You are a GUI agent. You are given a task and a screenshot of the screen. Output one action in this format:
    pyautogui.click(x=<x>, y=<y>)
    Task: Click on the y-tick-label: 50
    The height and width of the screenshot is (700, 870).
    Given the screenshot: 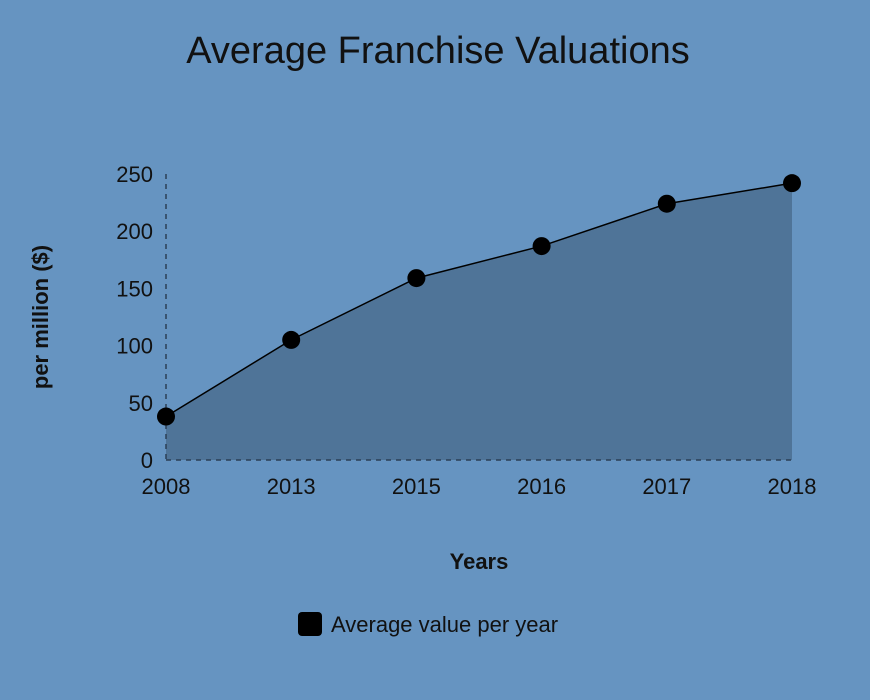 What is the action you would take?
    pyautogui.click(x=141, y=403)
    